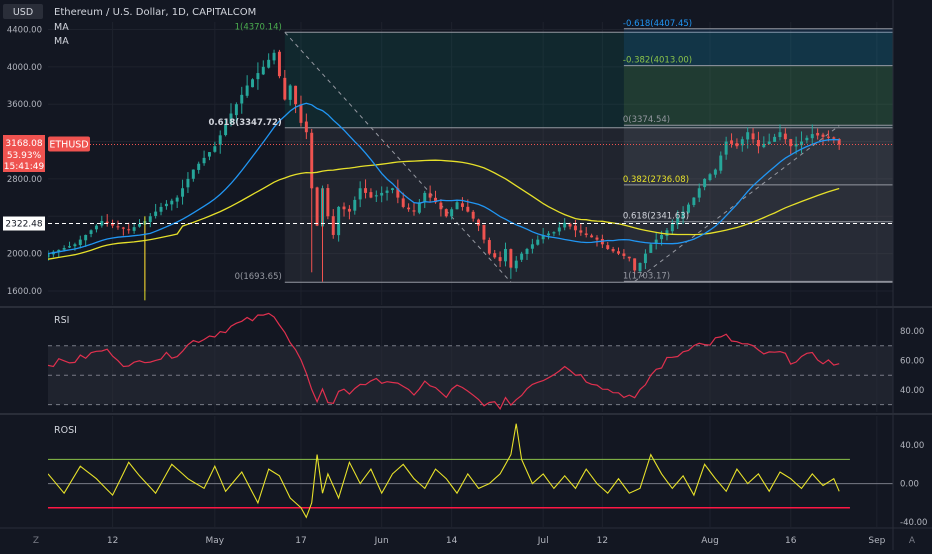  I want to click on rosi-title: ROSI, so click(65, 430).